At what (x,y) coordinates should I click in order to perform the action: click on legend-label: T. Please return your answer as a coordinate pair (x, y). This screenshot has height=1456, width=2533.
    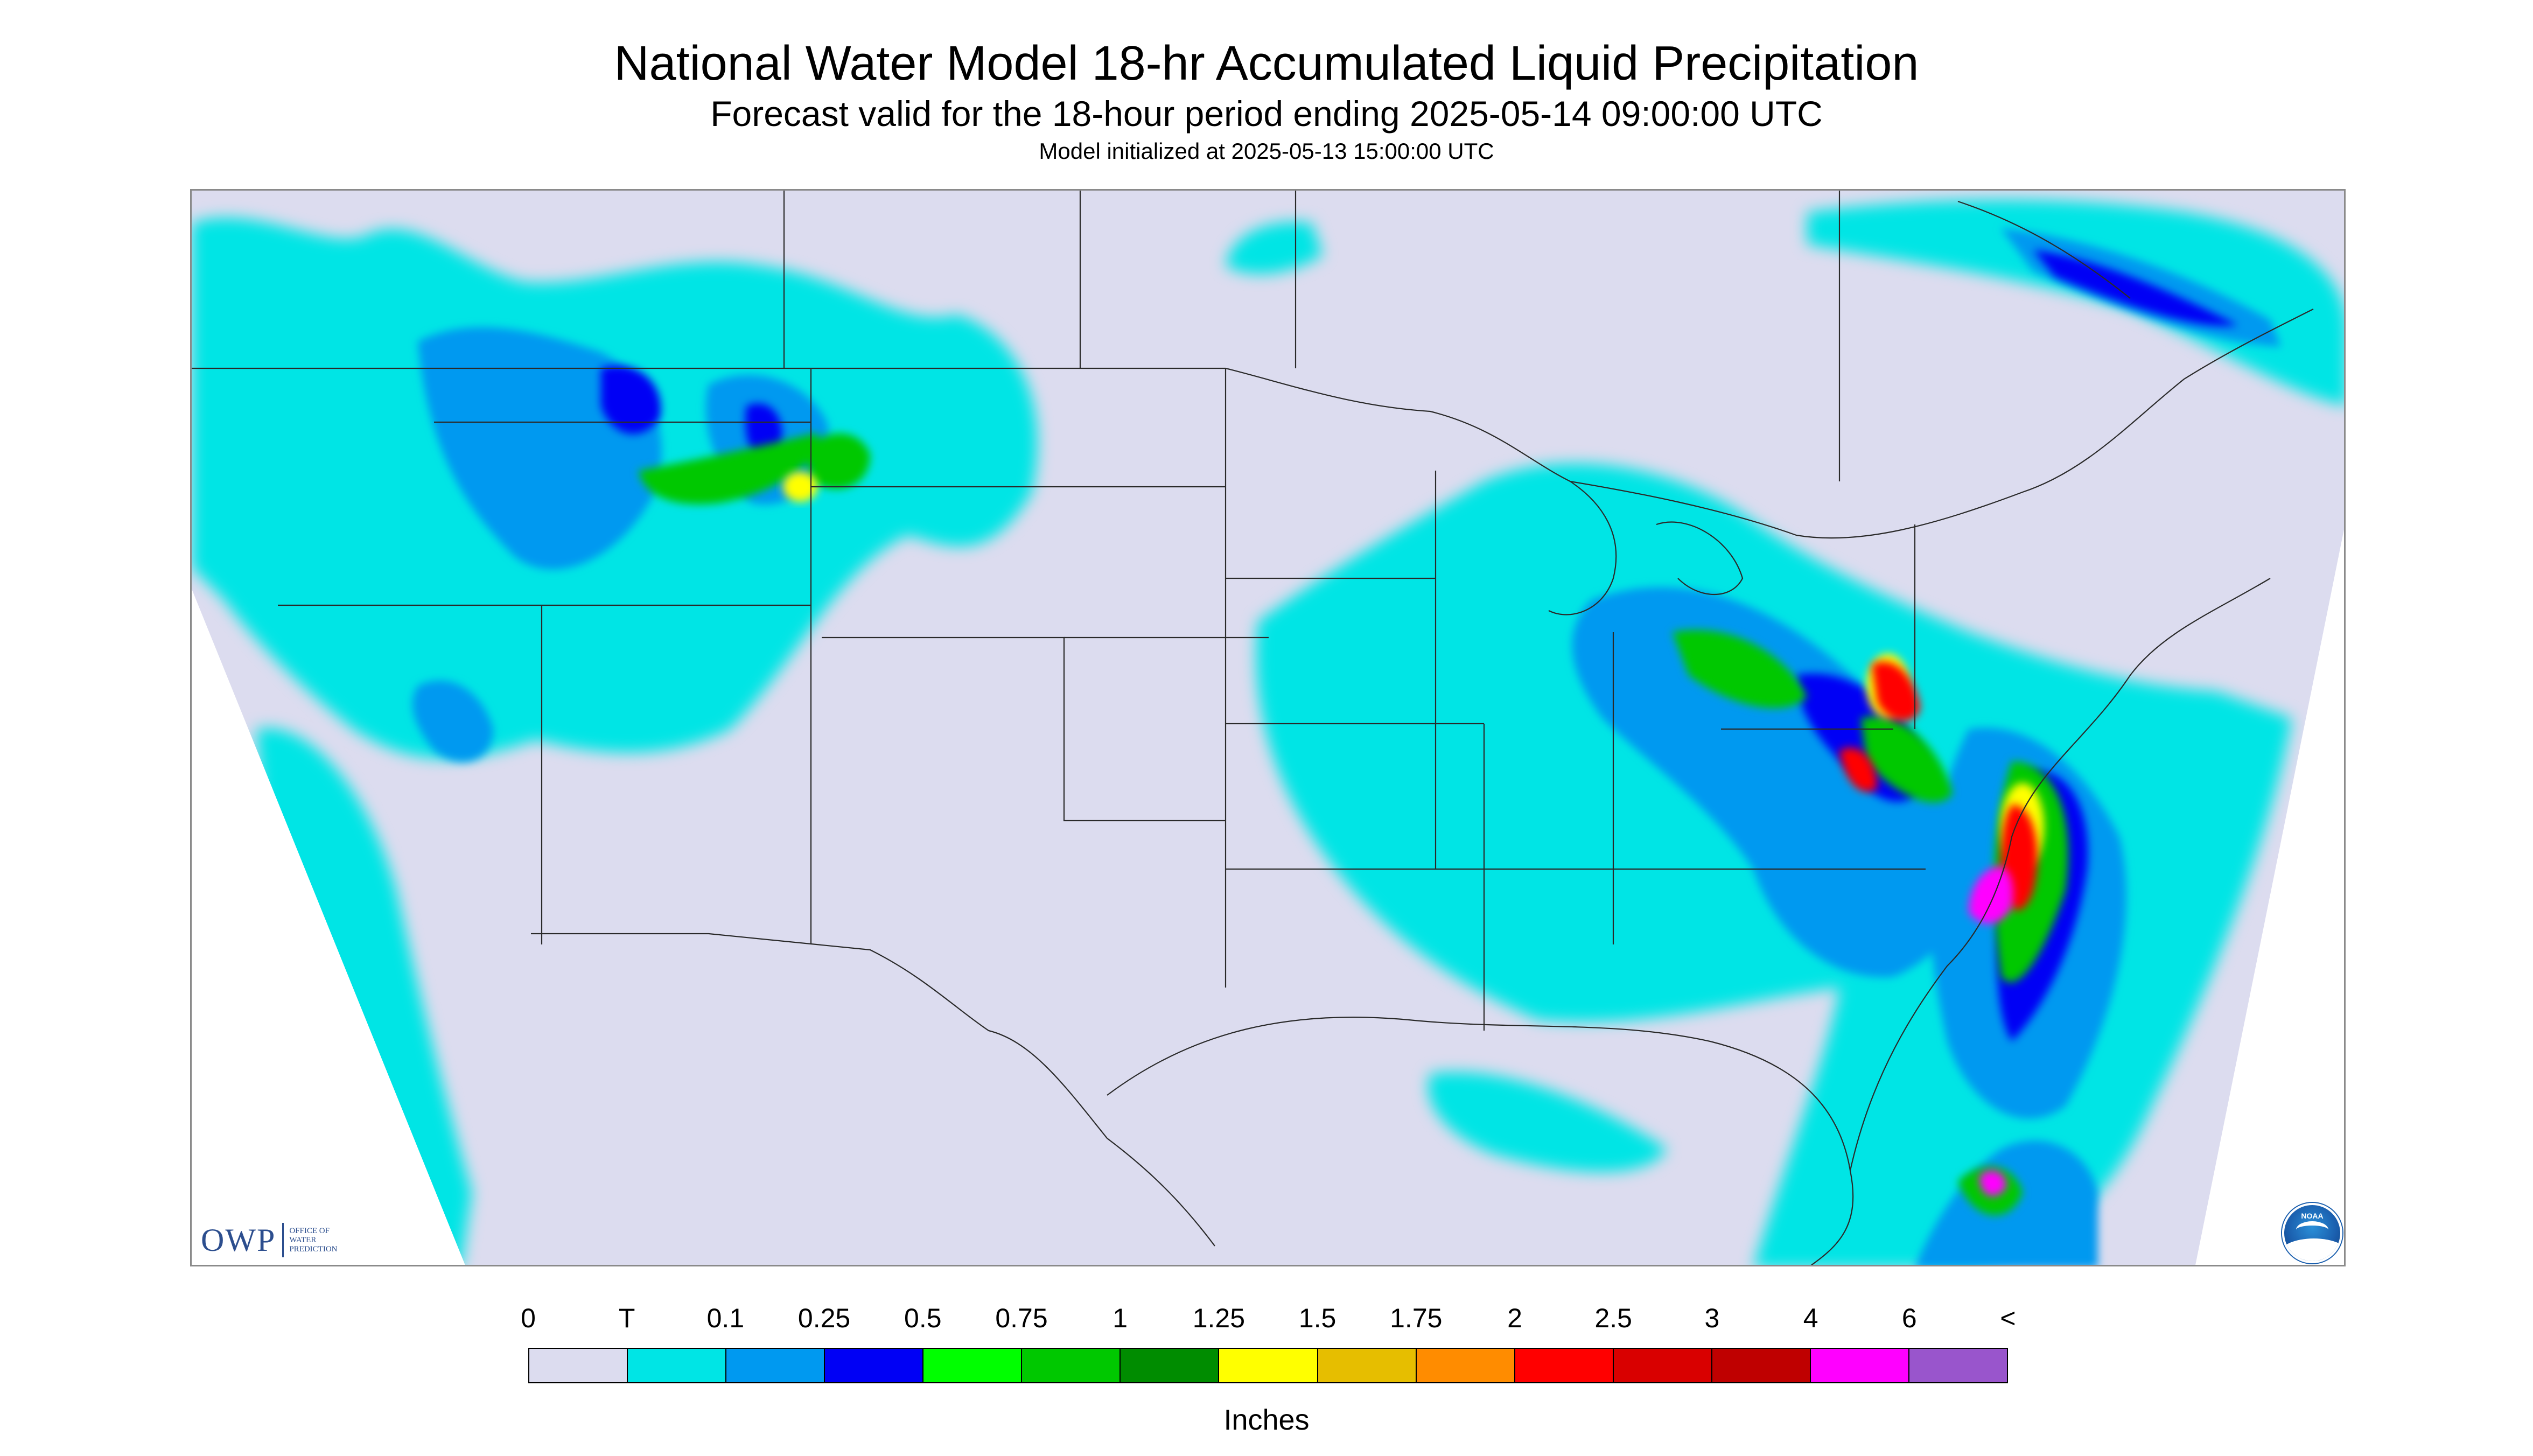
    Looking at the image, I should click on (627, 1318).